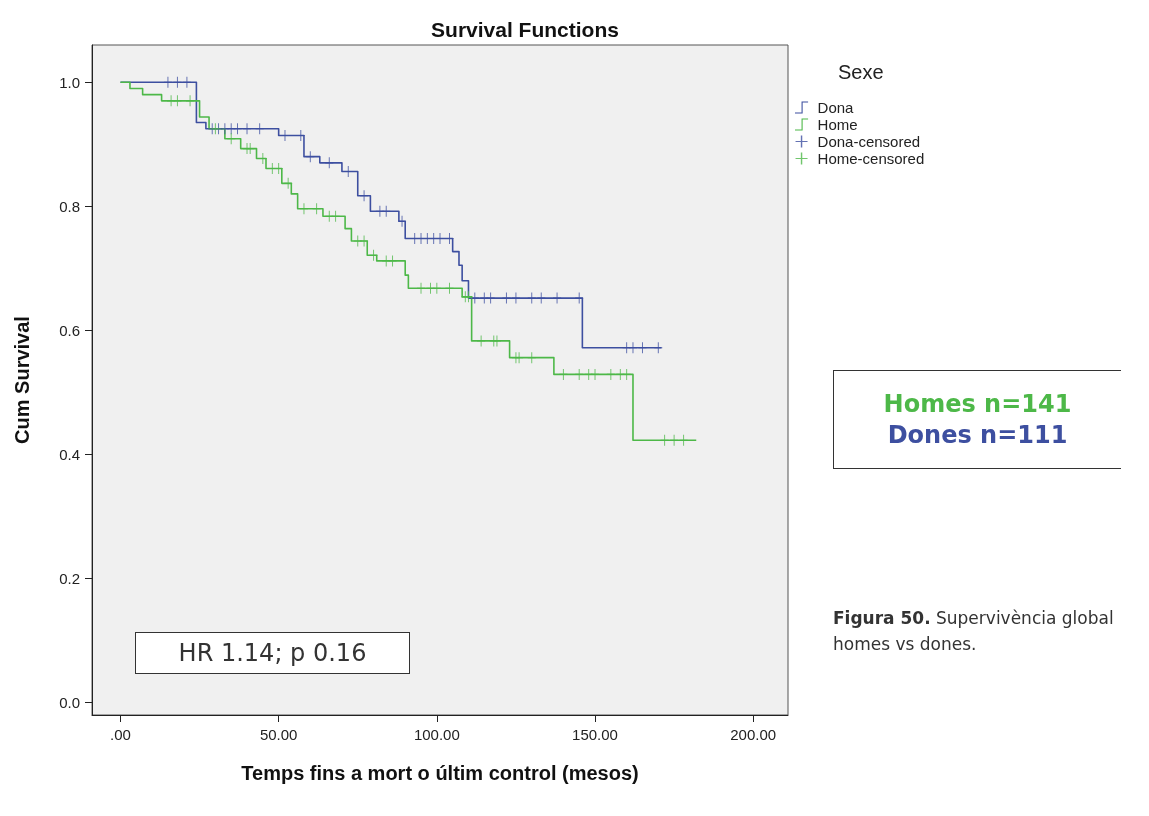 This screenshot has height=816, width=1149. I want to click on legend-title: Sexe, so click(861, 72).